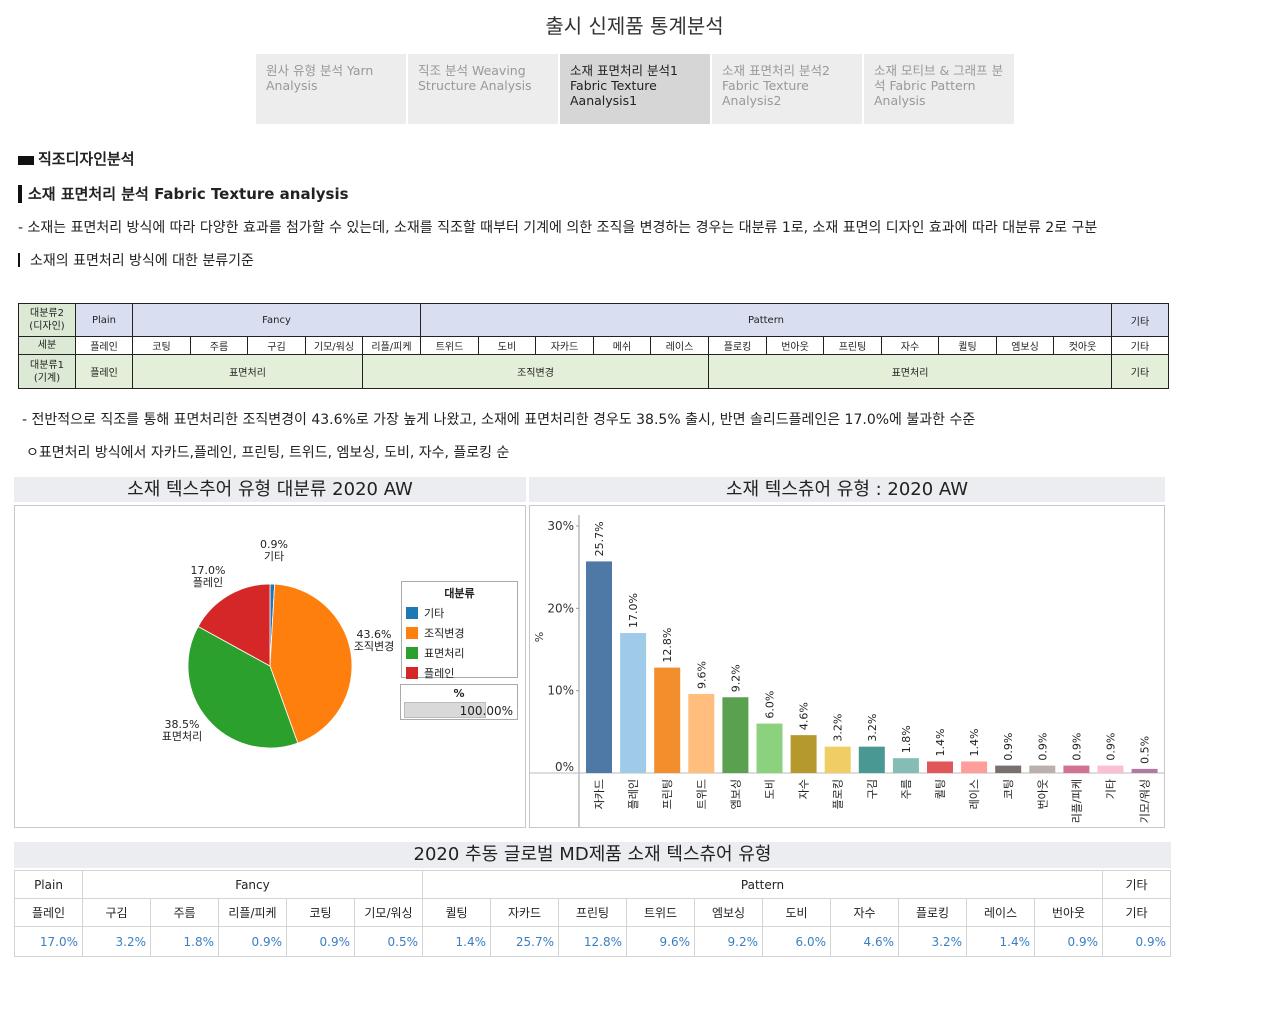  Describe the element at coordinates (184, 941) in the screenshot. I see `value-cell: 1.8%` at that location.